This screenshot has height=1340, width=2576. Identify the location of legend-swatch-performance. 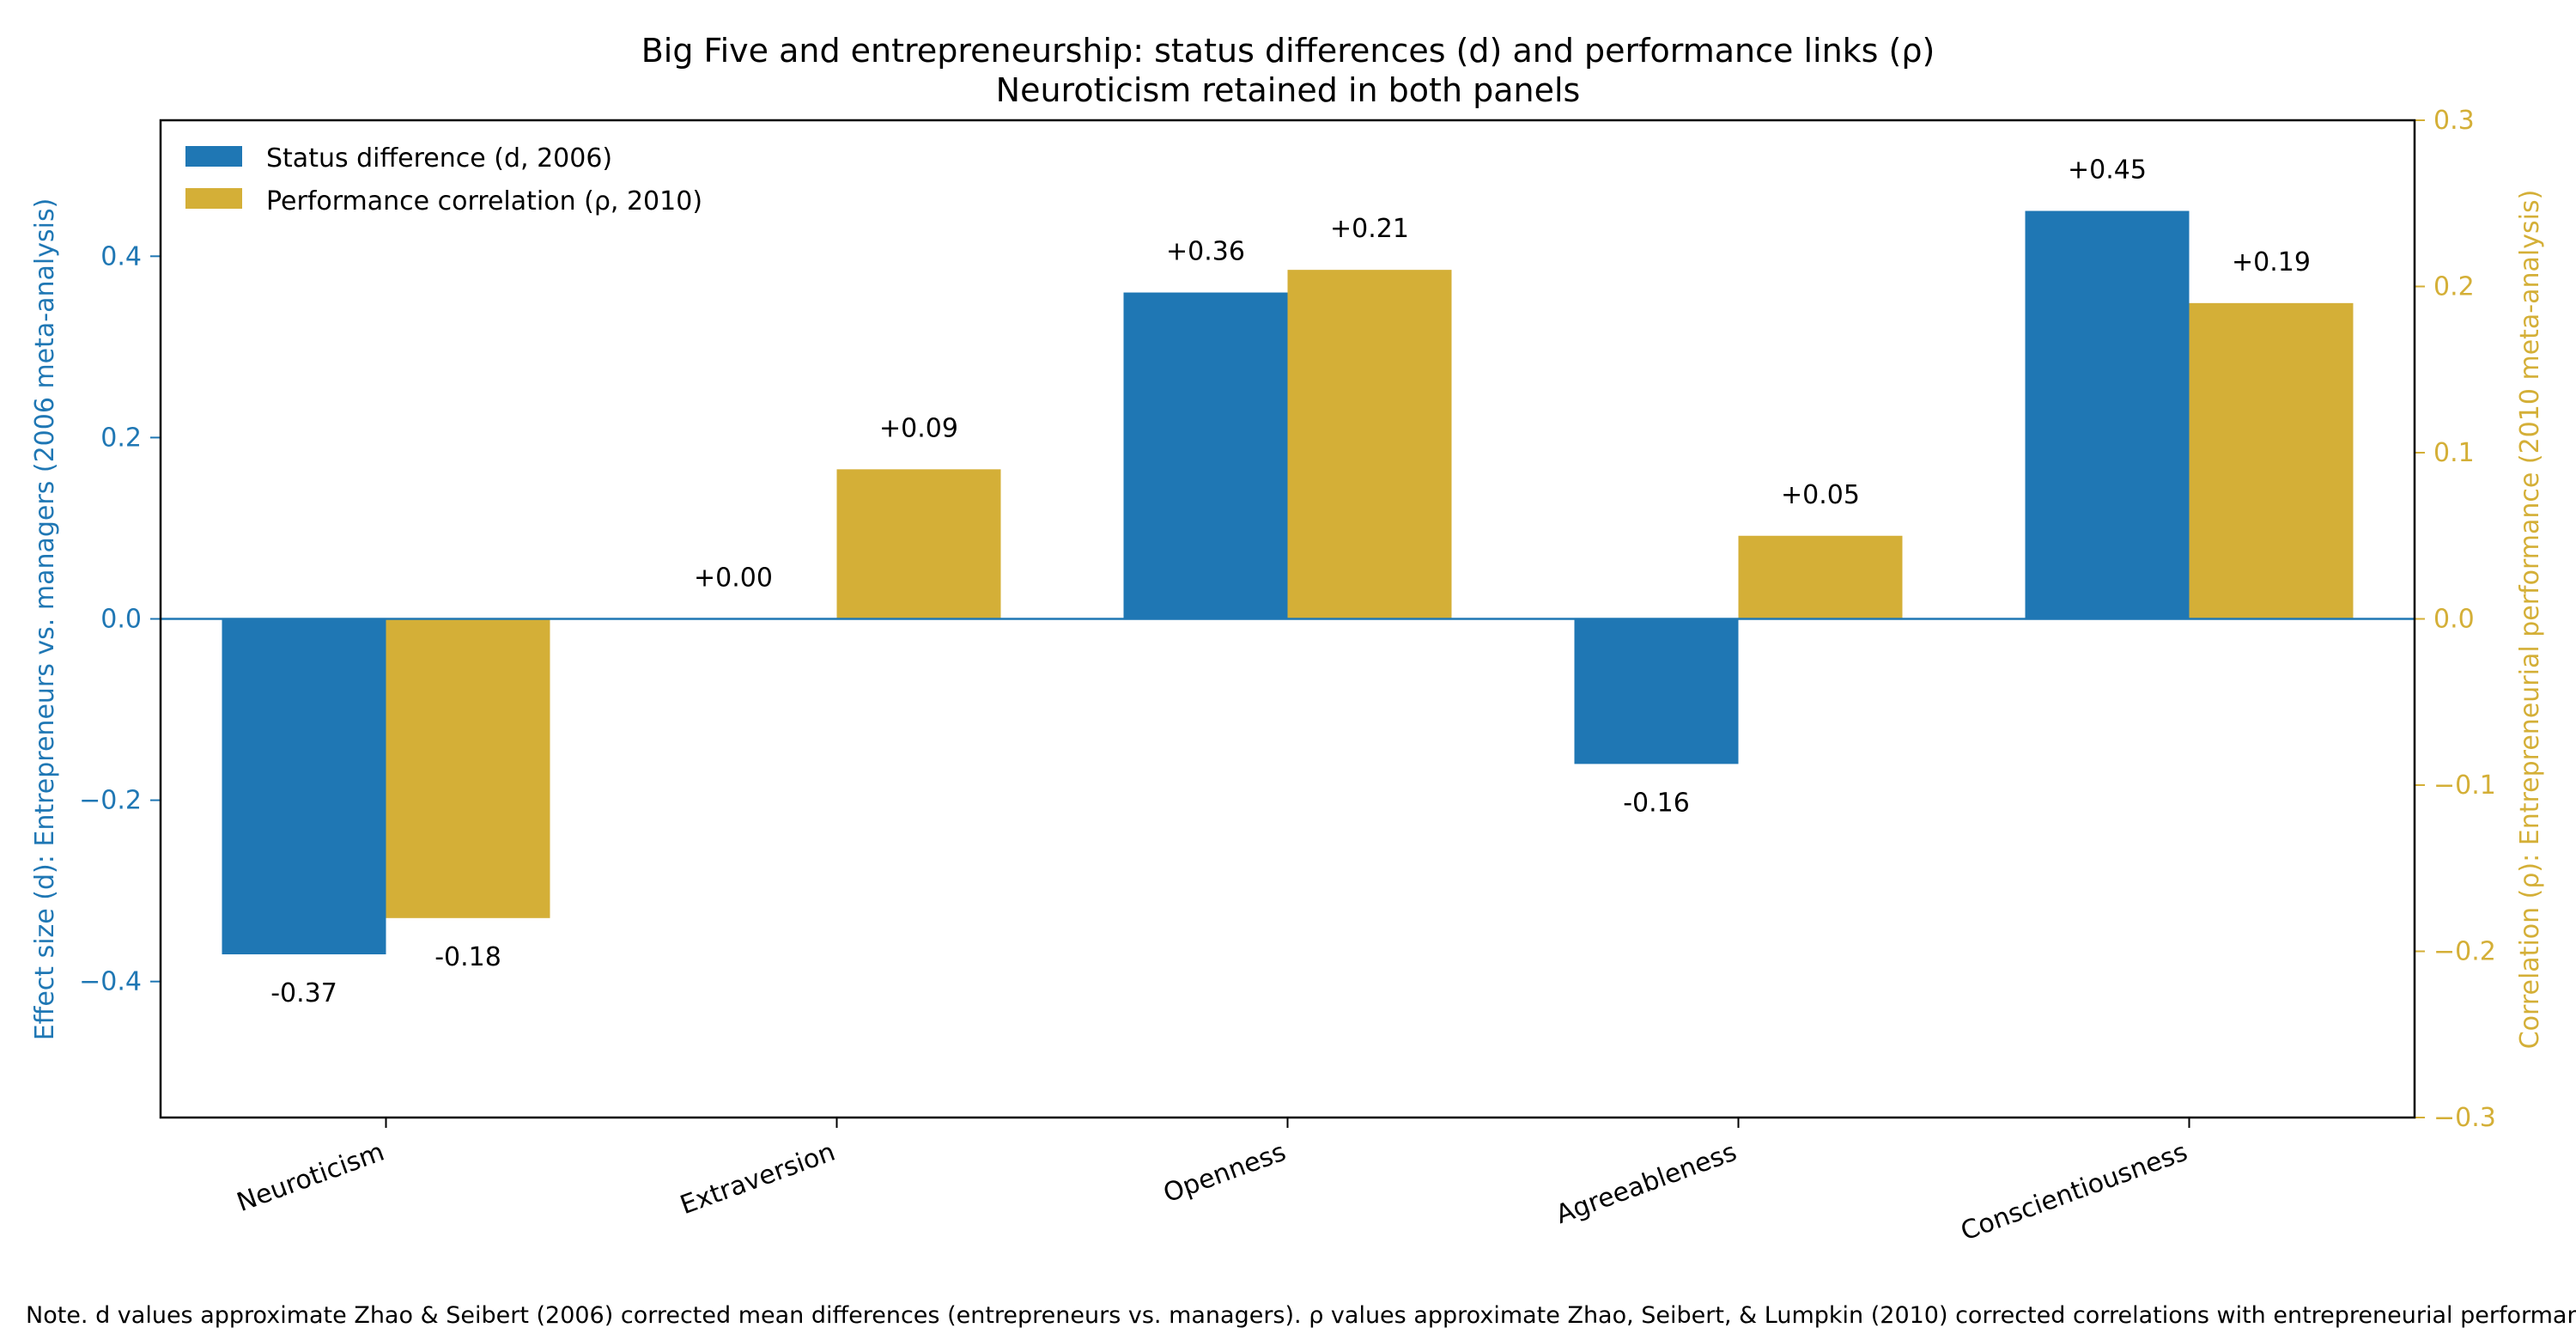
(213, 198).